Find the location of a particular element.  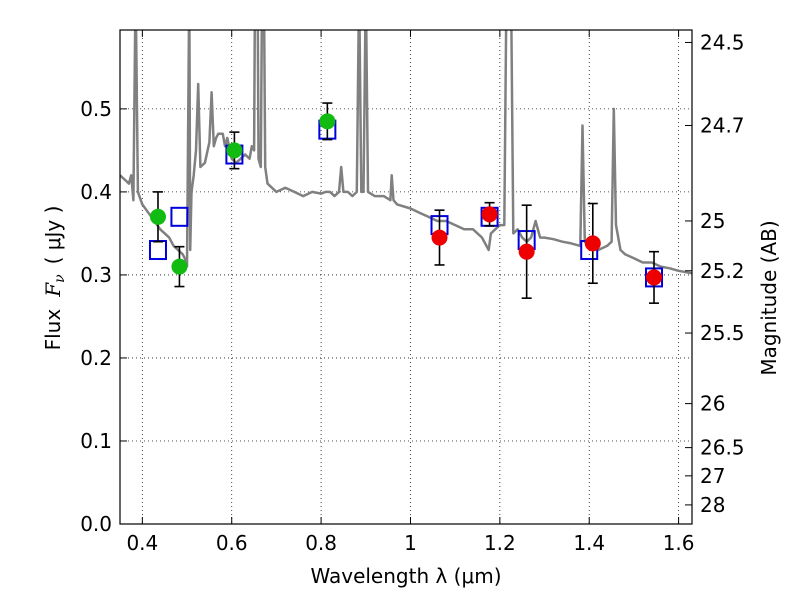

y-axis-label-right: Magnitude (AB) is located at coordinates (769, 297).